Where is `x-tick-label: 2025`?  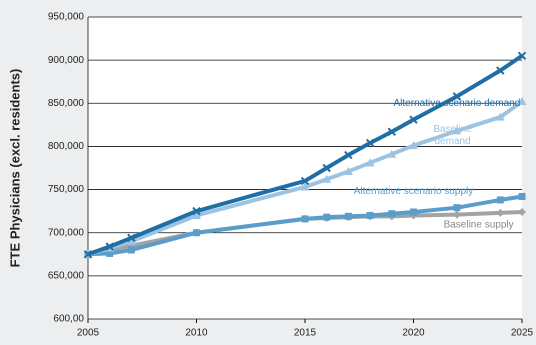 x-tick-label: 2025 is located at coordinates (522, 333).